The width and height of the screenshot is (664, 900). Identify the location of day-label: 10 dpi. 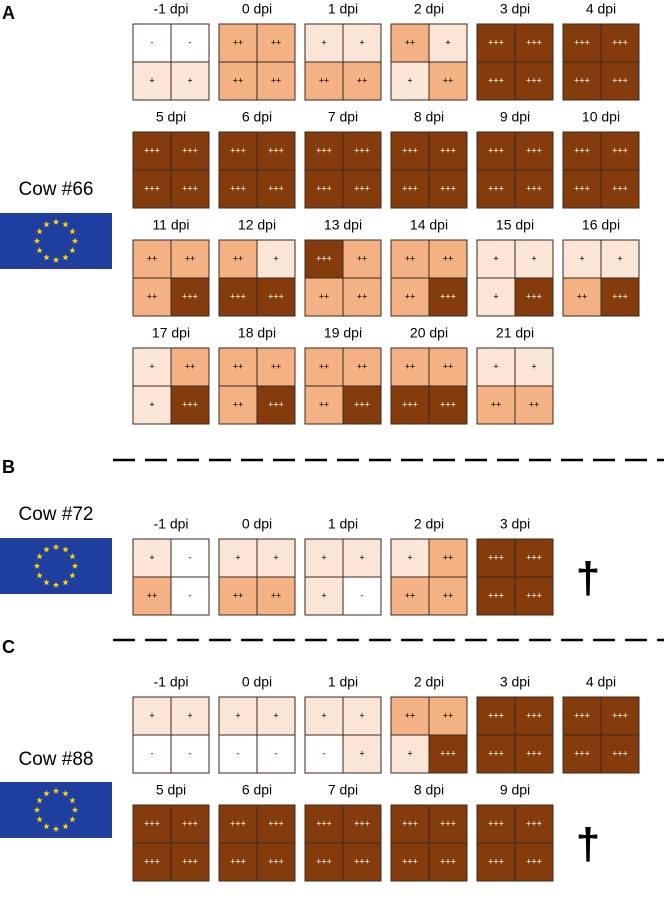
(601, 117).